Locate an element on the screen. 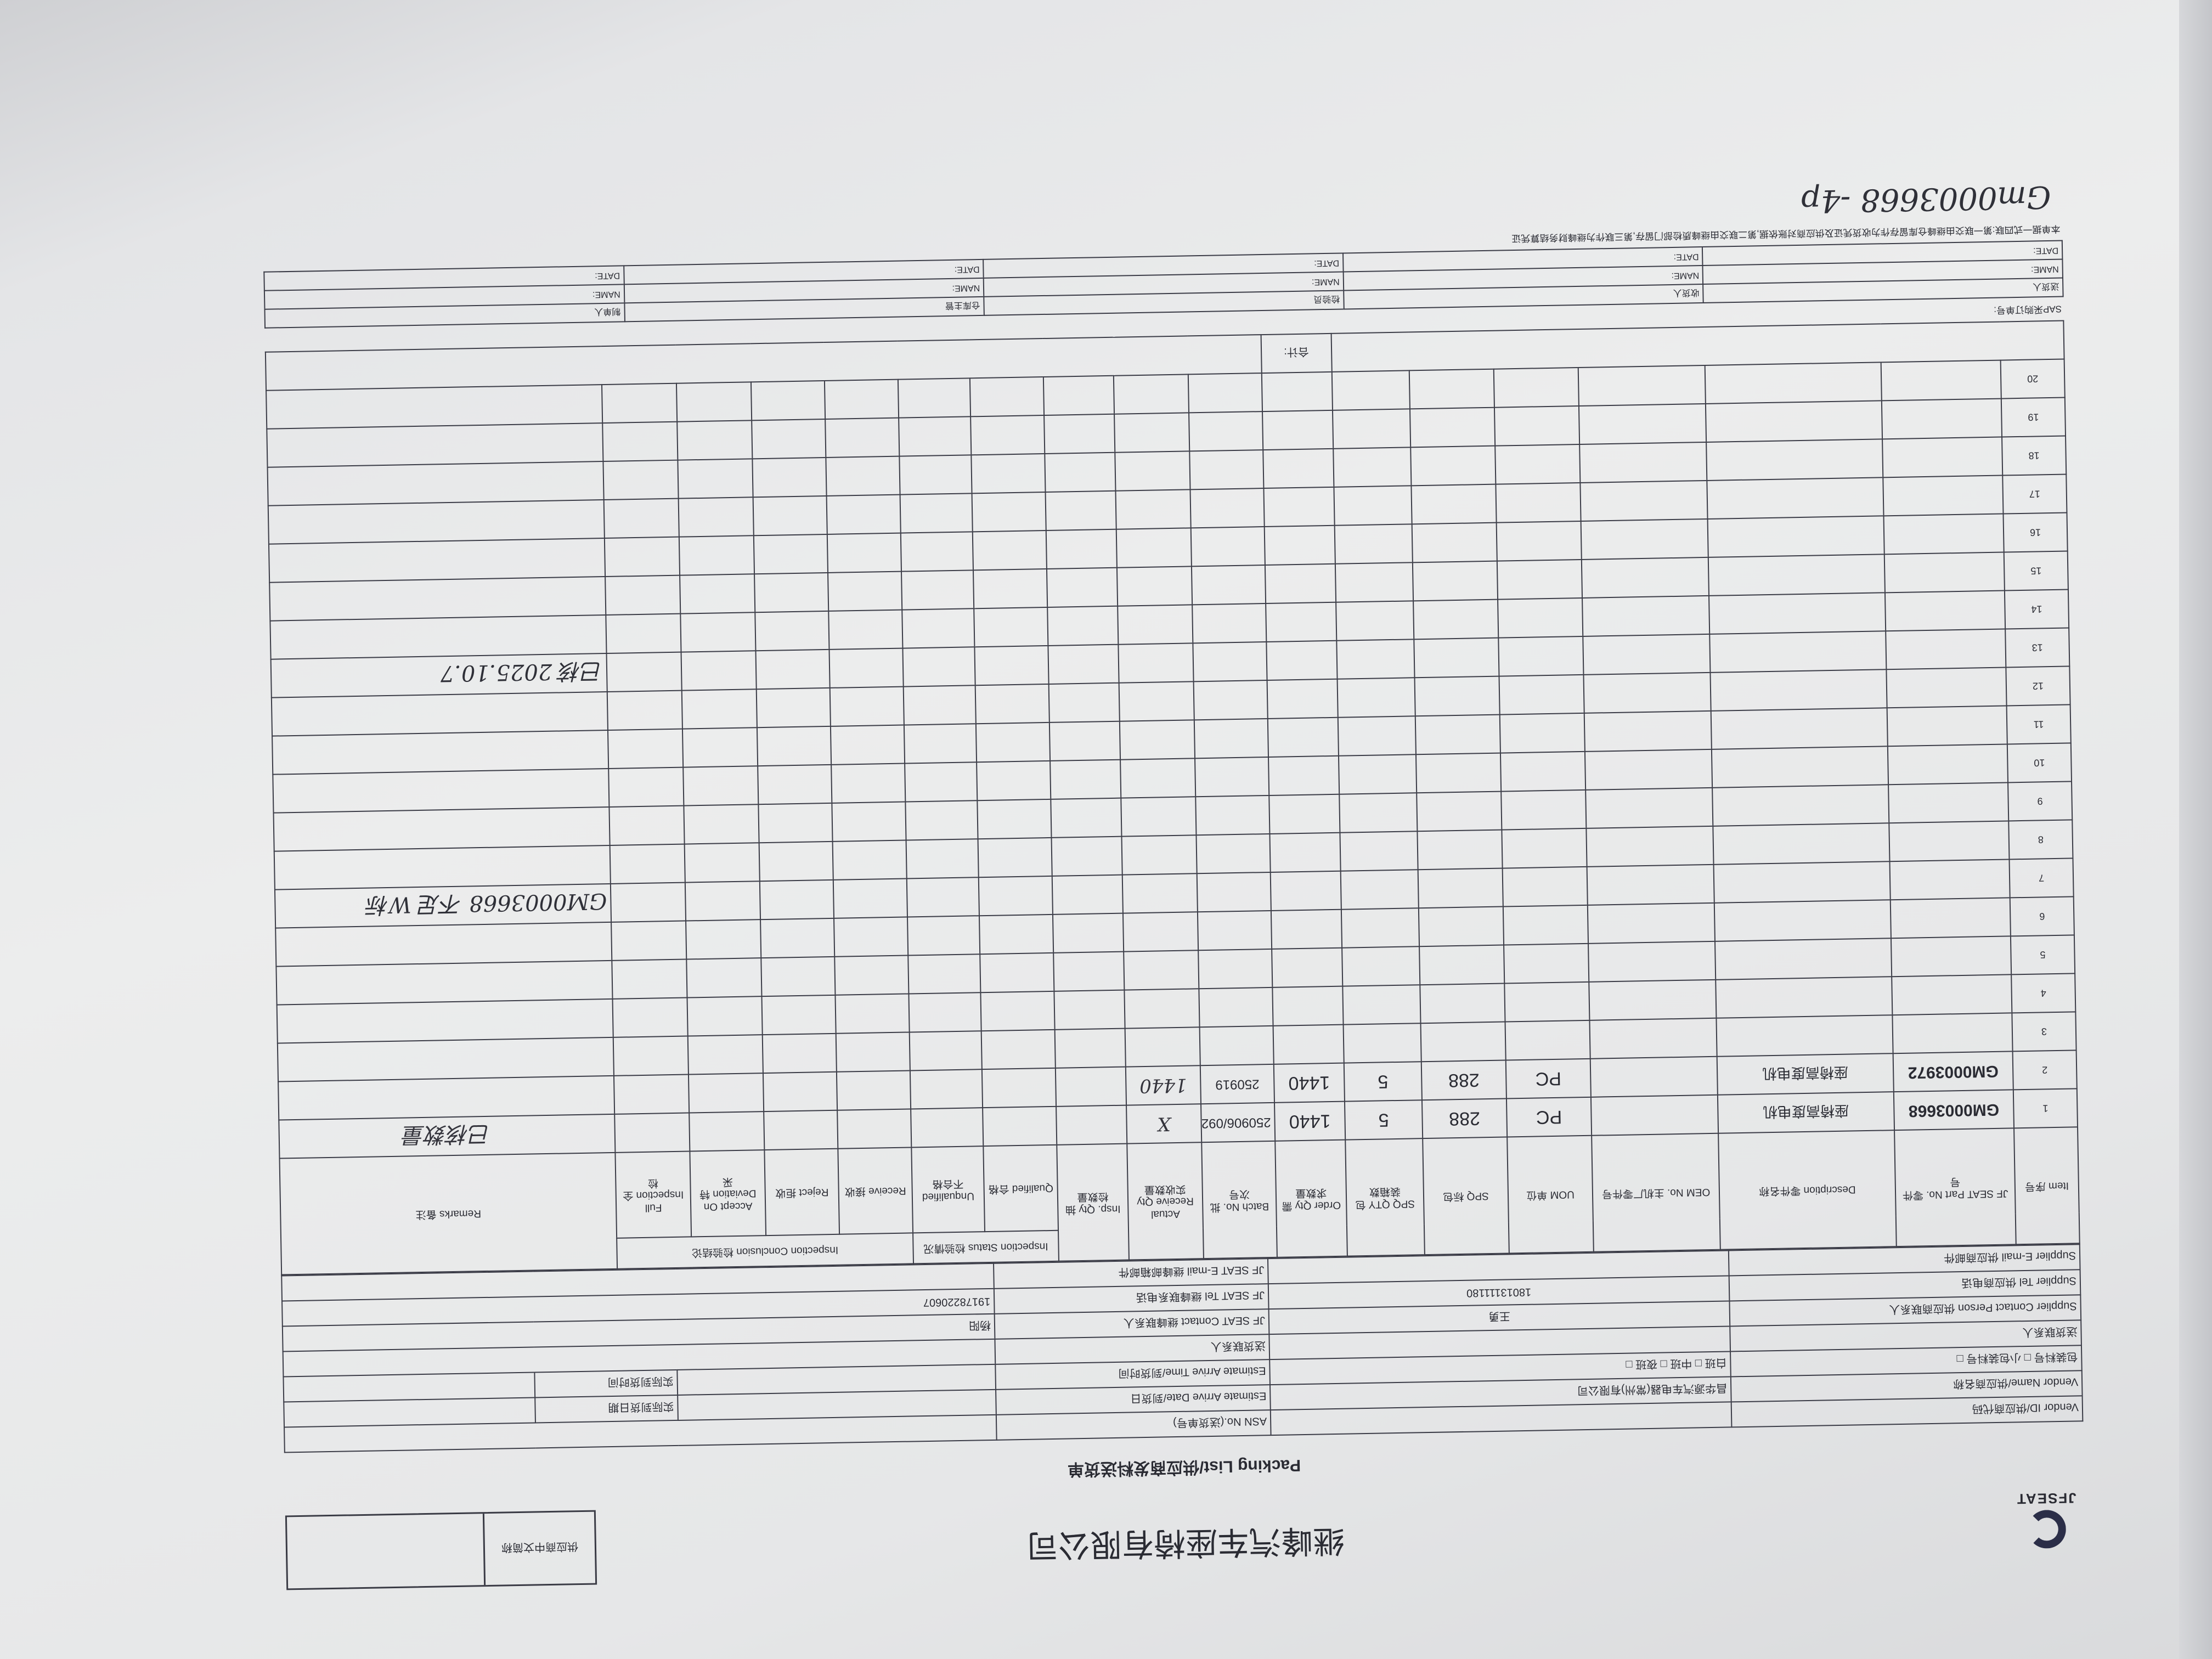 The width and height of the screenshot is (2212, 1659). col-accept-deviation: Accept On Deviation 特采 is located at coordinates (728, 1193).